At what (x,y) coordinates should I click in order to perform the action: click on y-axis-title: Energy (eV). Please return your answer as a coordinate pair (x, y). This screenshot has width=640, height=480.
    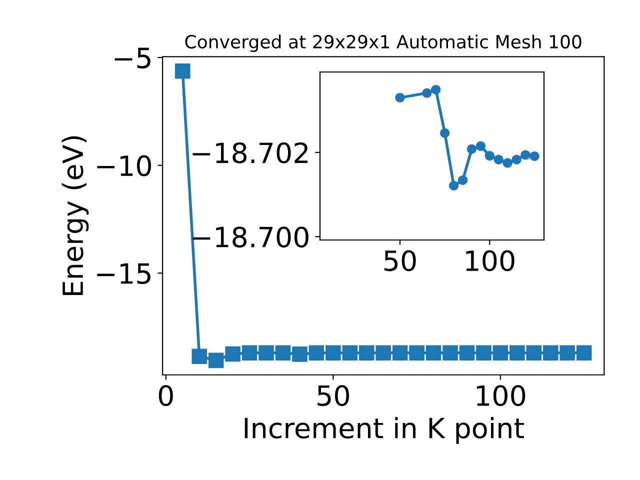
    Looking at the image, I should click on (75, 215).